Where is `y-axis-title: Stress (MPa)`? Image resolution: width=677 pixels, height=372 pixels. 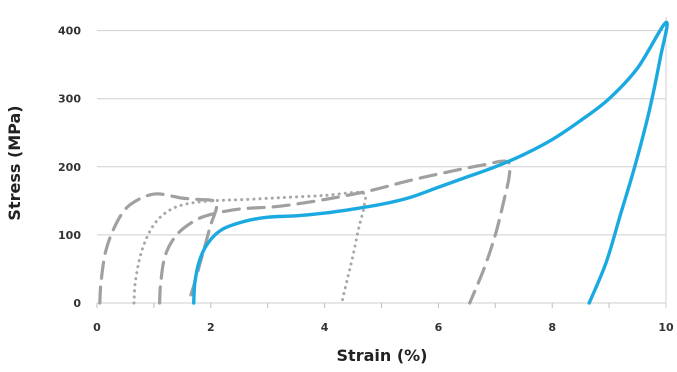
y-axis-title: Stress (MPa) is located at coordinates (14, 162).